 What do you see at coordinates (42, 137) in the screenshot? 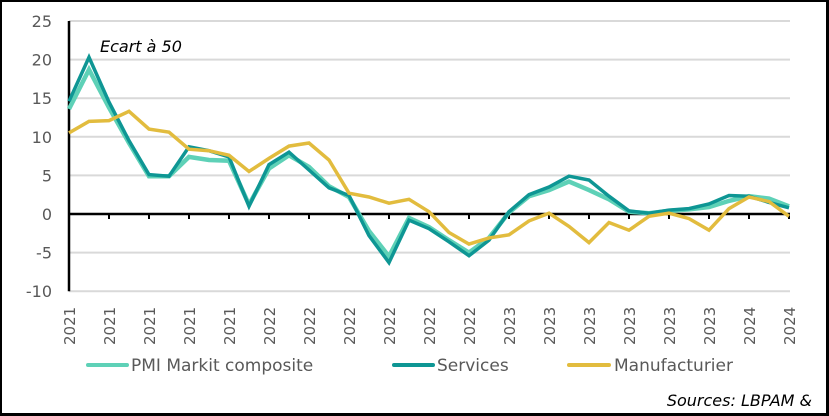
I see `y-tick-label: 10` at bounding box center [42, 137].